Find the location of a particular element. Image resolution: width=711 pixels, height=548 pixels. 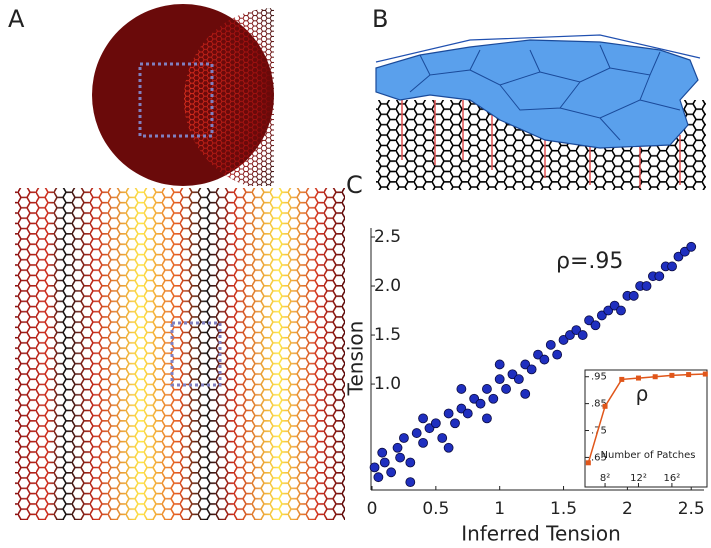

panel-label: A is located at coordinates (16, 19).